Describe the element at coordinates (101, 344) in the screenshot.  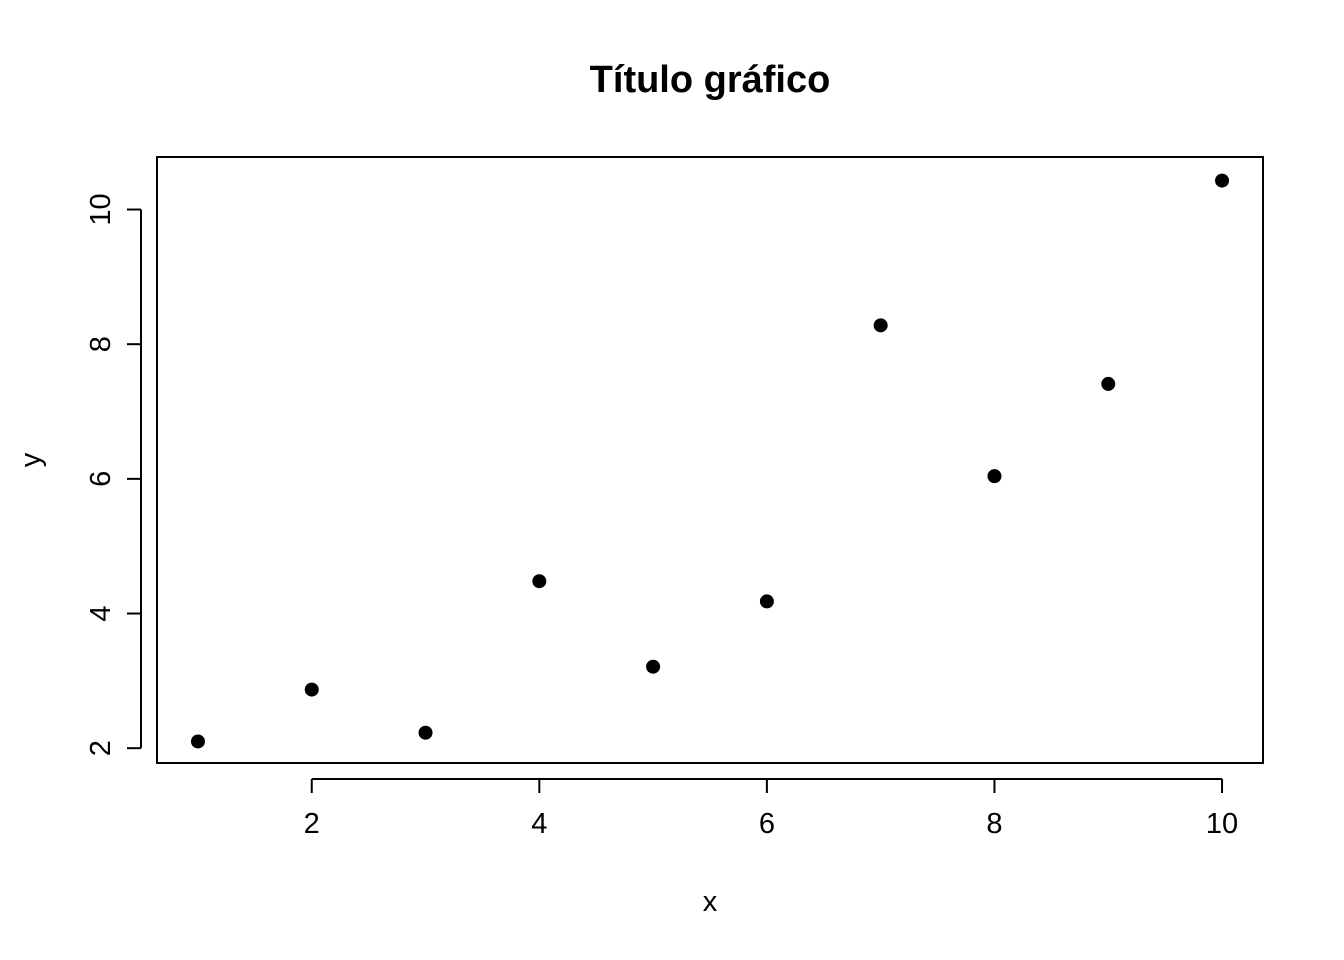
I see `y-tick-label: 8` at that location.